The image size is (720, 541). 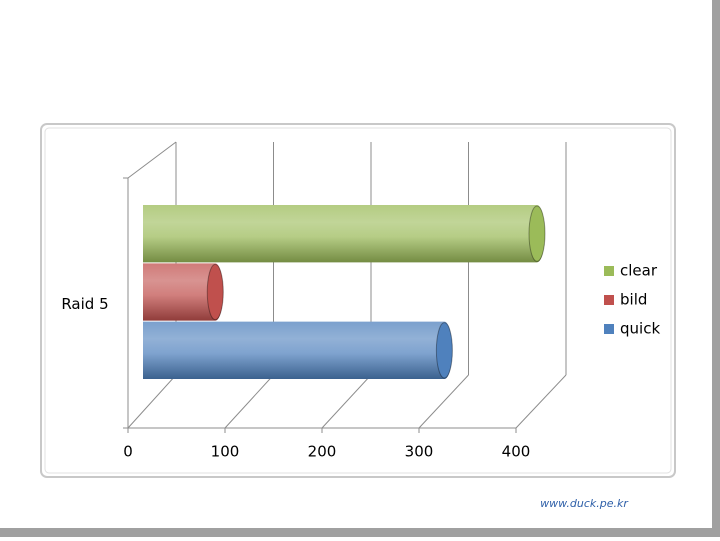 I want to click on legend-label: bild, so click(x=633, y=300).